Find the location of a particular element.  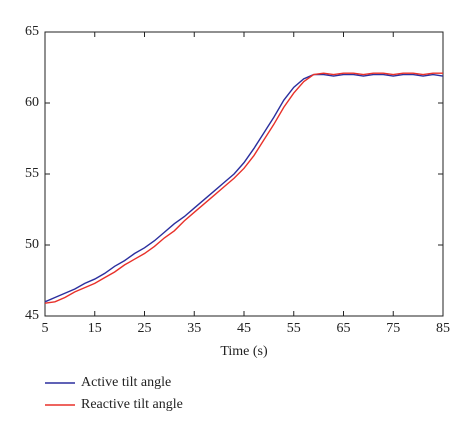

y-tick-label: 50 is located at coordinates (32, 244).